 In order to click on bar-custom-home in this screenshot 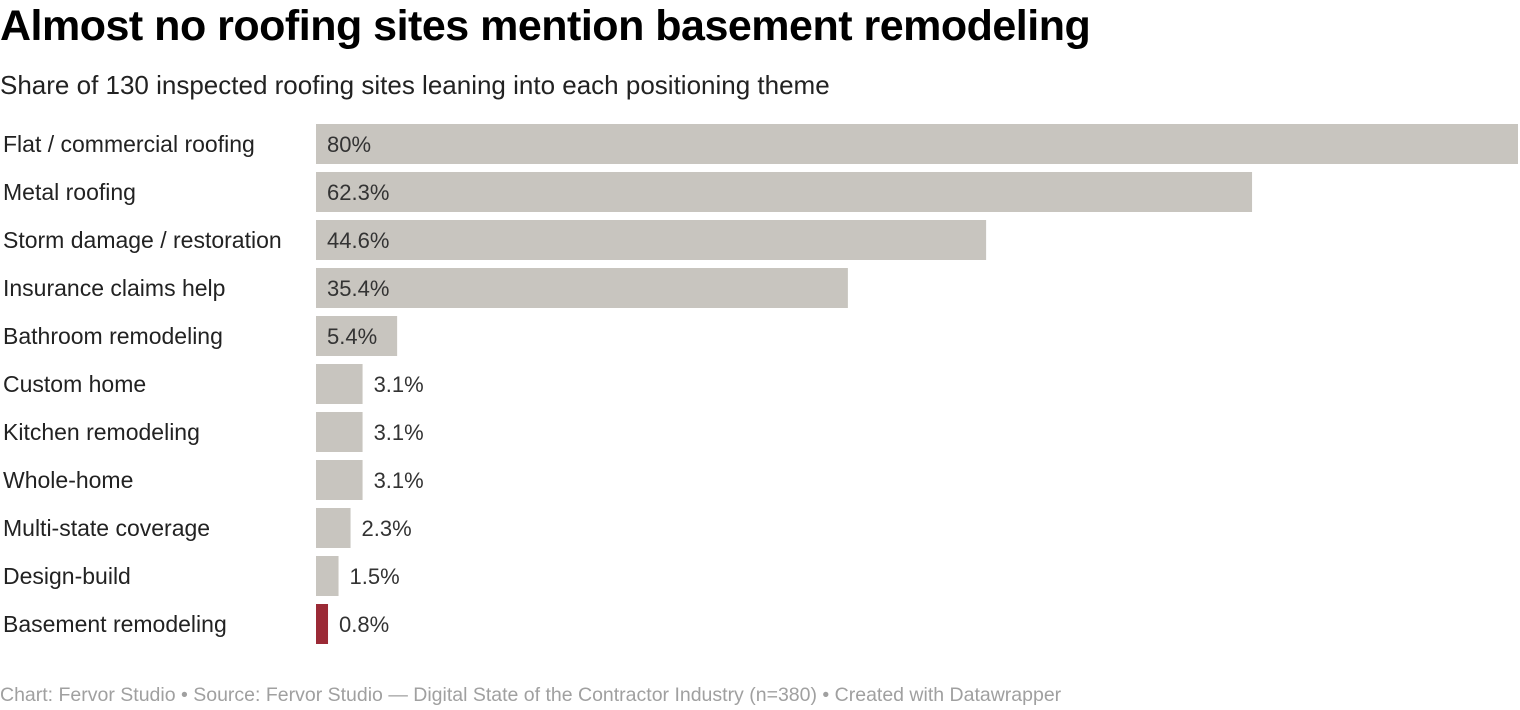, I will do `click(339, 384)`.